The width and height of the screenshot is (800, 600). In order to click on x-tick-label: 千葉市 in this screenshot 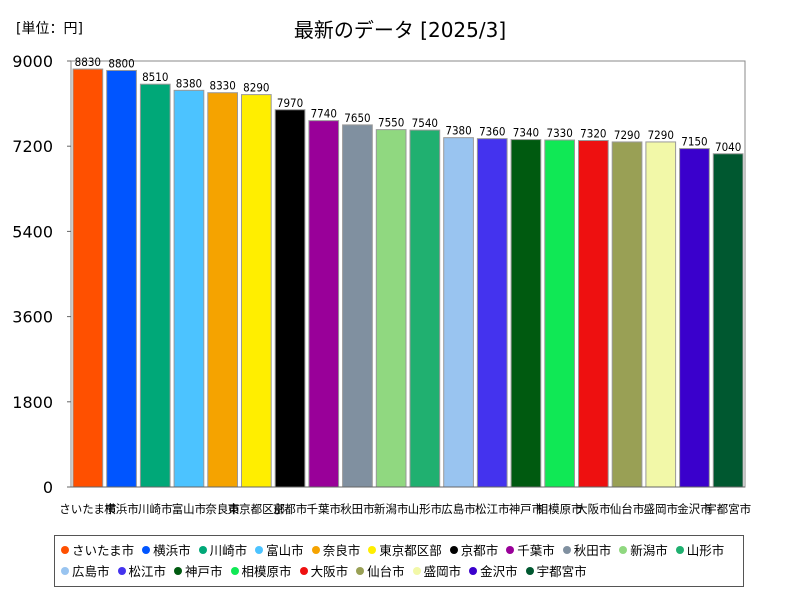, I will do `click(324, 509)`.